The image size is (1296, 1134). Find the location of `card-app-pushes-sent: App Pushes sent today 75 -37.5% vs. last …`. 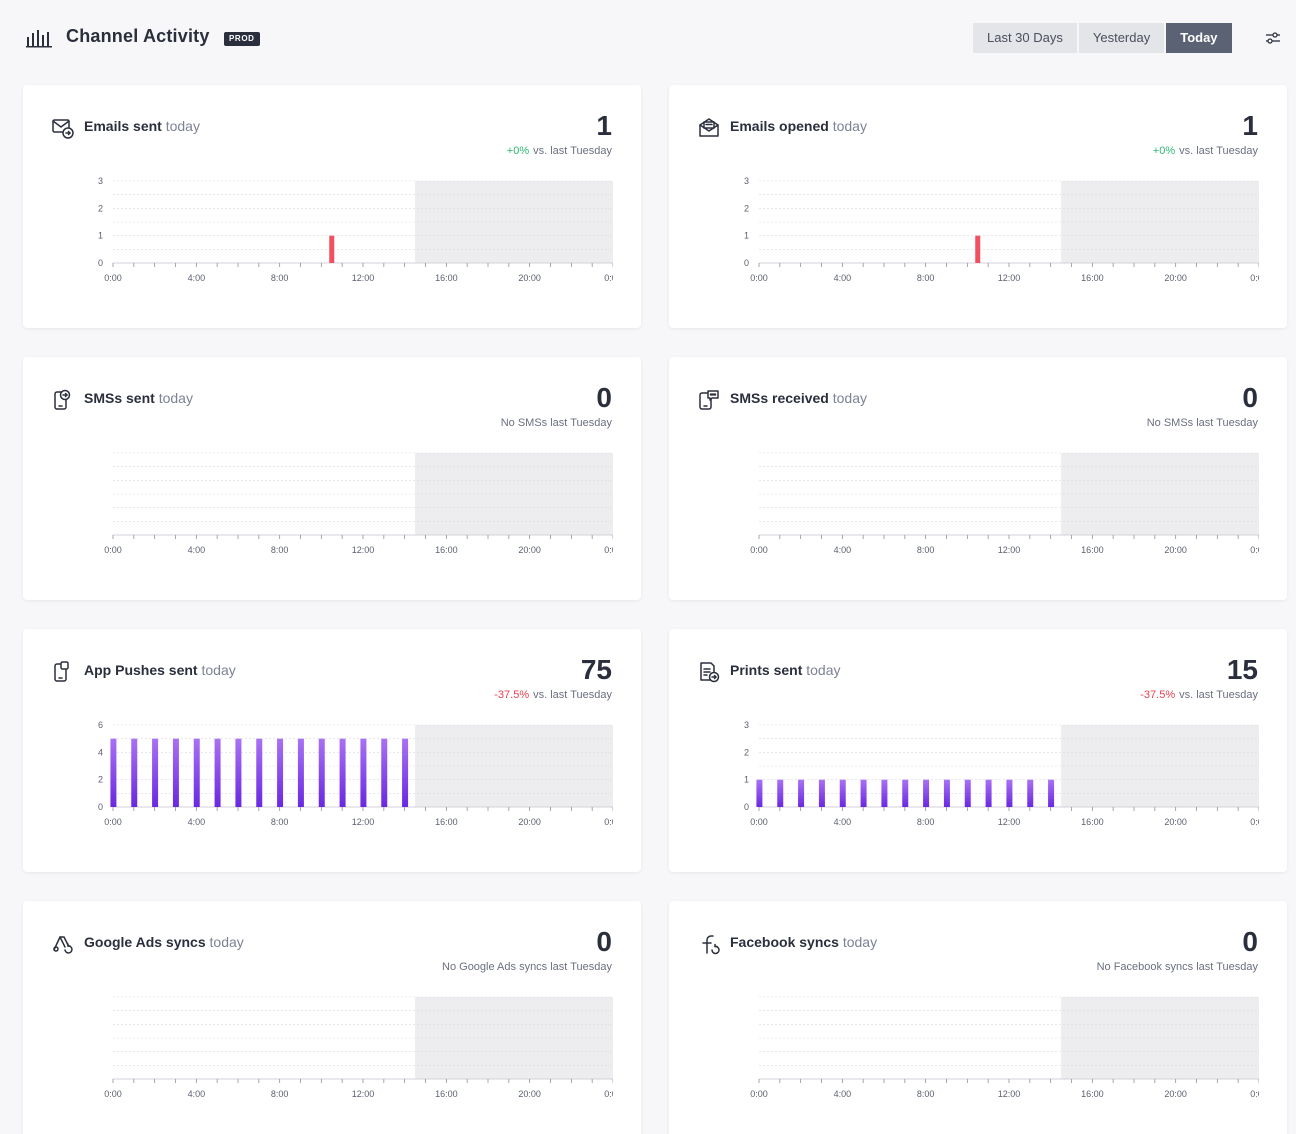

card-app-pushes-sent: App Pushes sent today 75 -37.5% vs. last … is located at coordinates (332, 750).